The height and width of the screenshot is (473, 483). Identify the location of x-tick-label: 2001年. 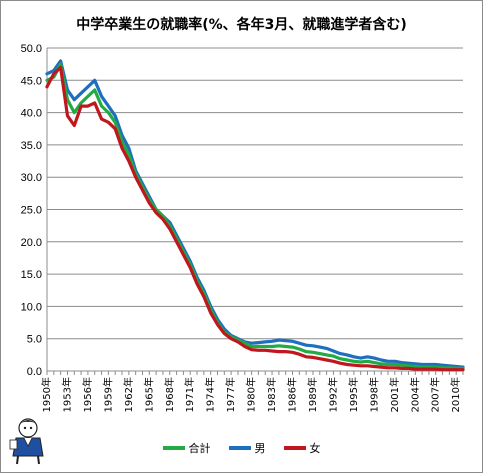
(394, 394).